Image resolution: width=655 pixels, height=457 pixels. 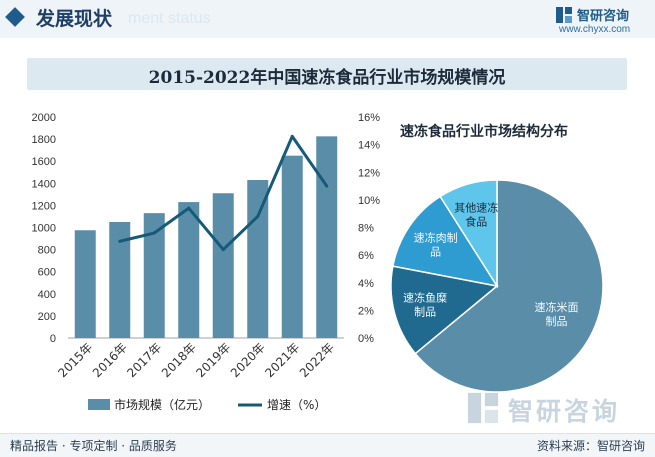 I want to click on y-left-tick-label: 1200, so click(x=44, y=206).